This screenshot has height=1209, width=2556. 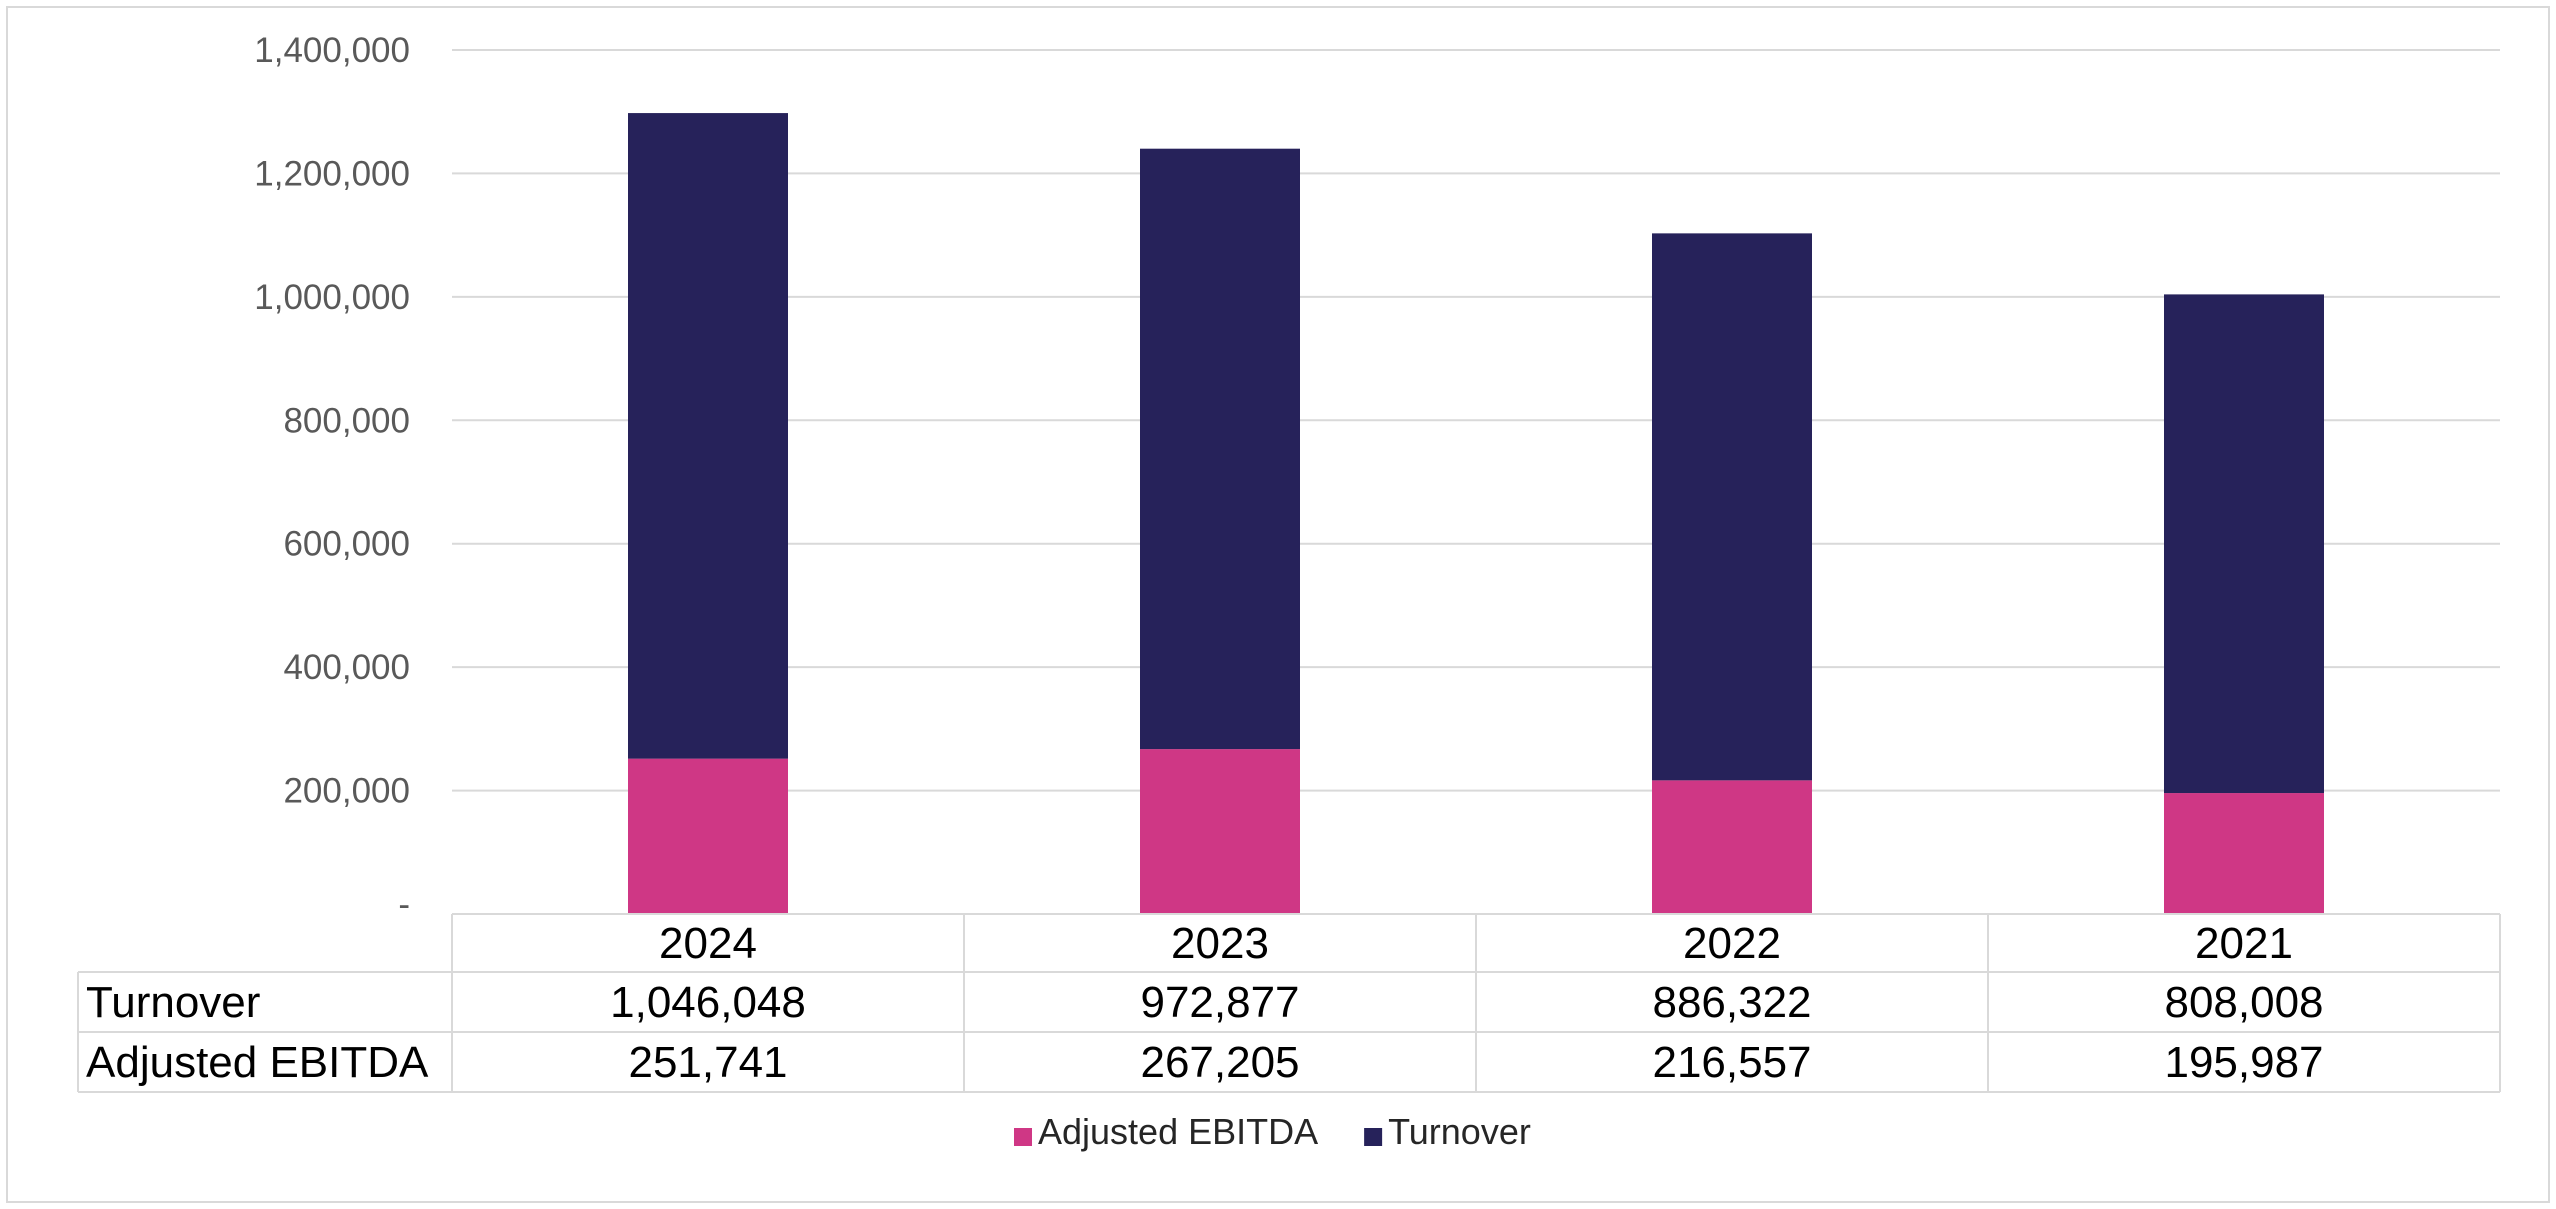 What do you see at coordinates (404, 904) in the screenshot?
I see `y-tick-label: -` at bounding box center [404, 904].